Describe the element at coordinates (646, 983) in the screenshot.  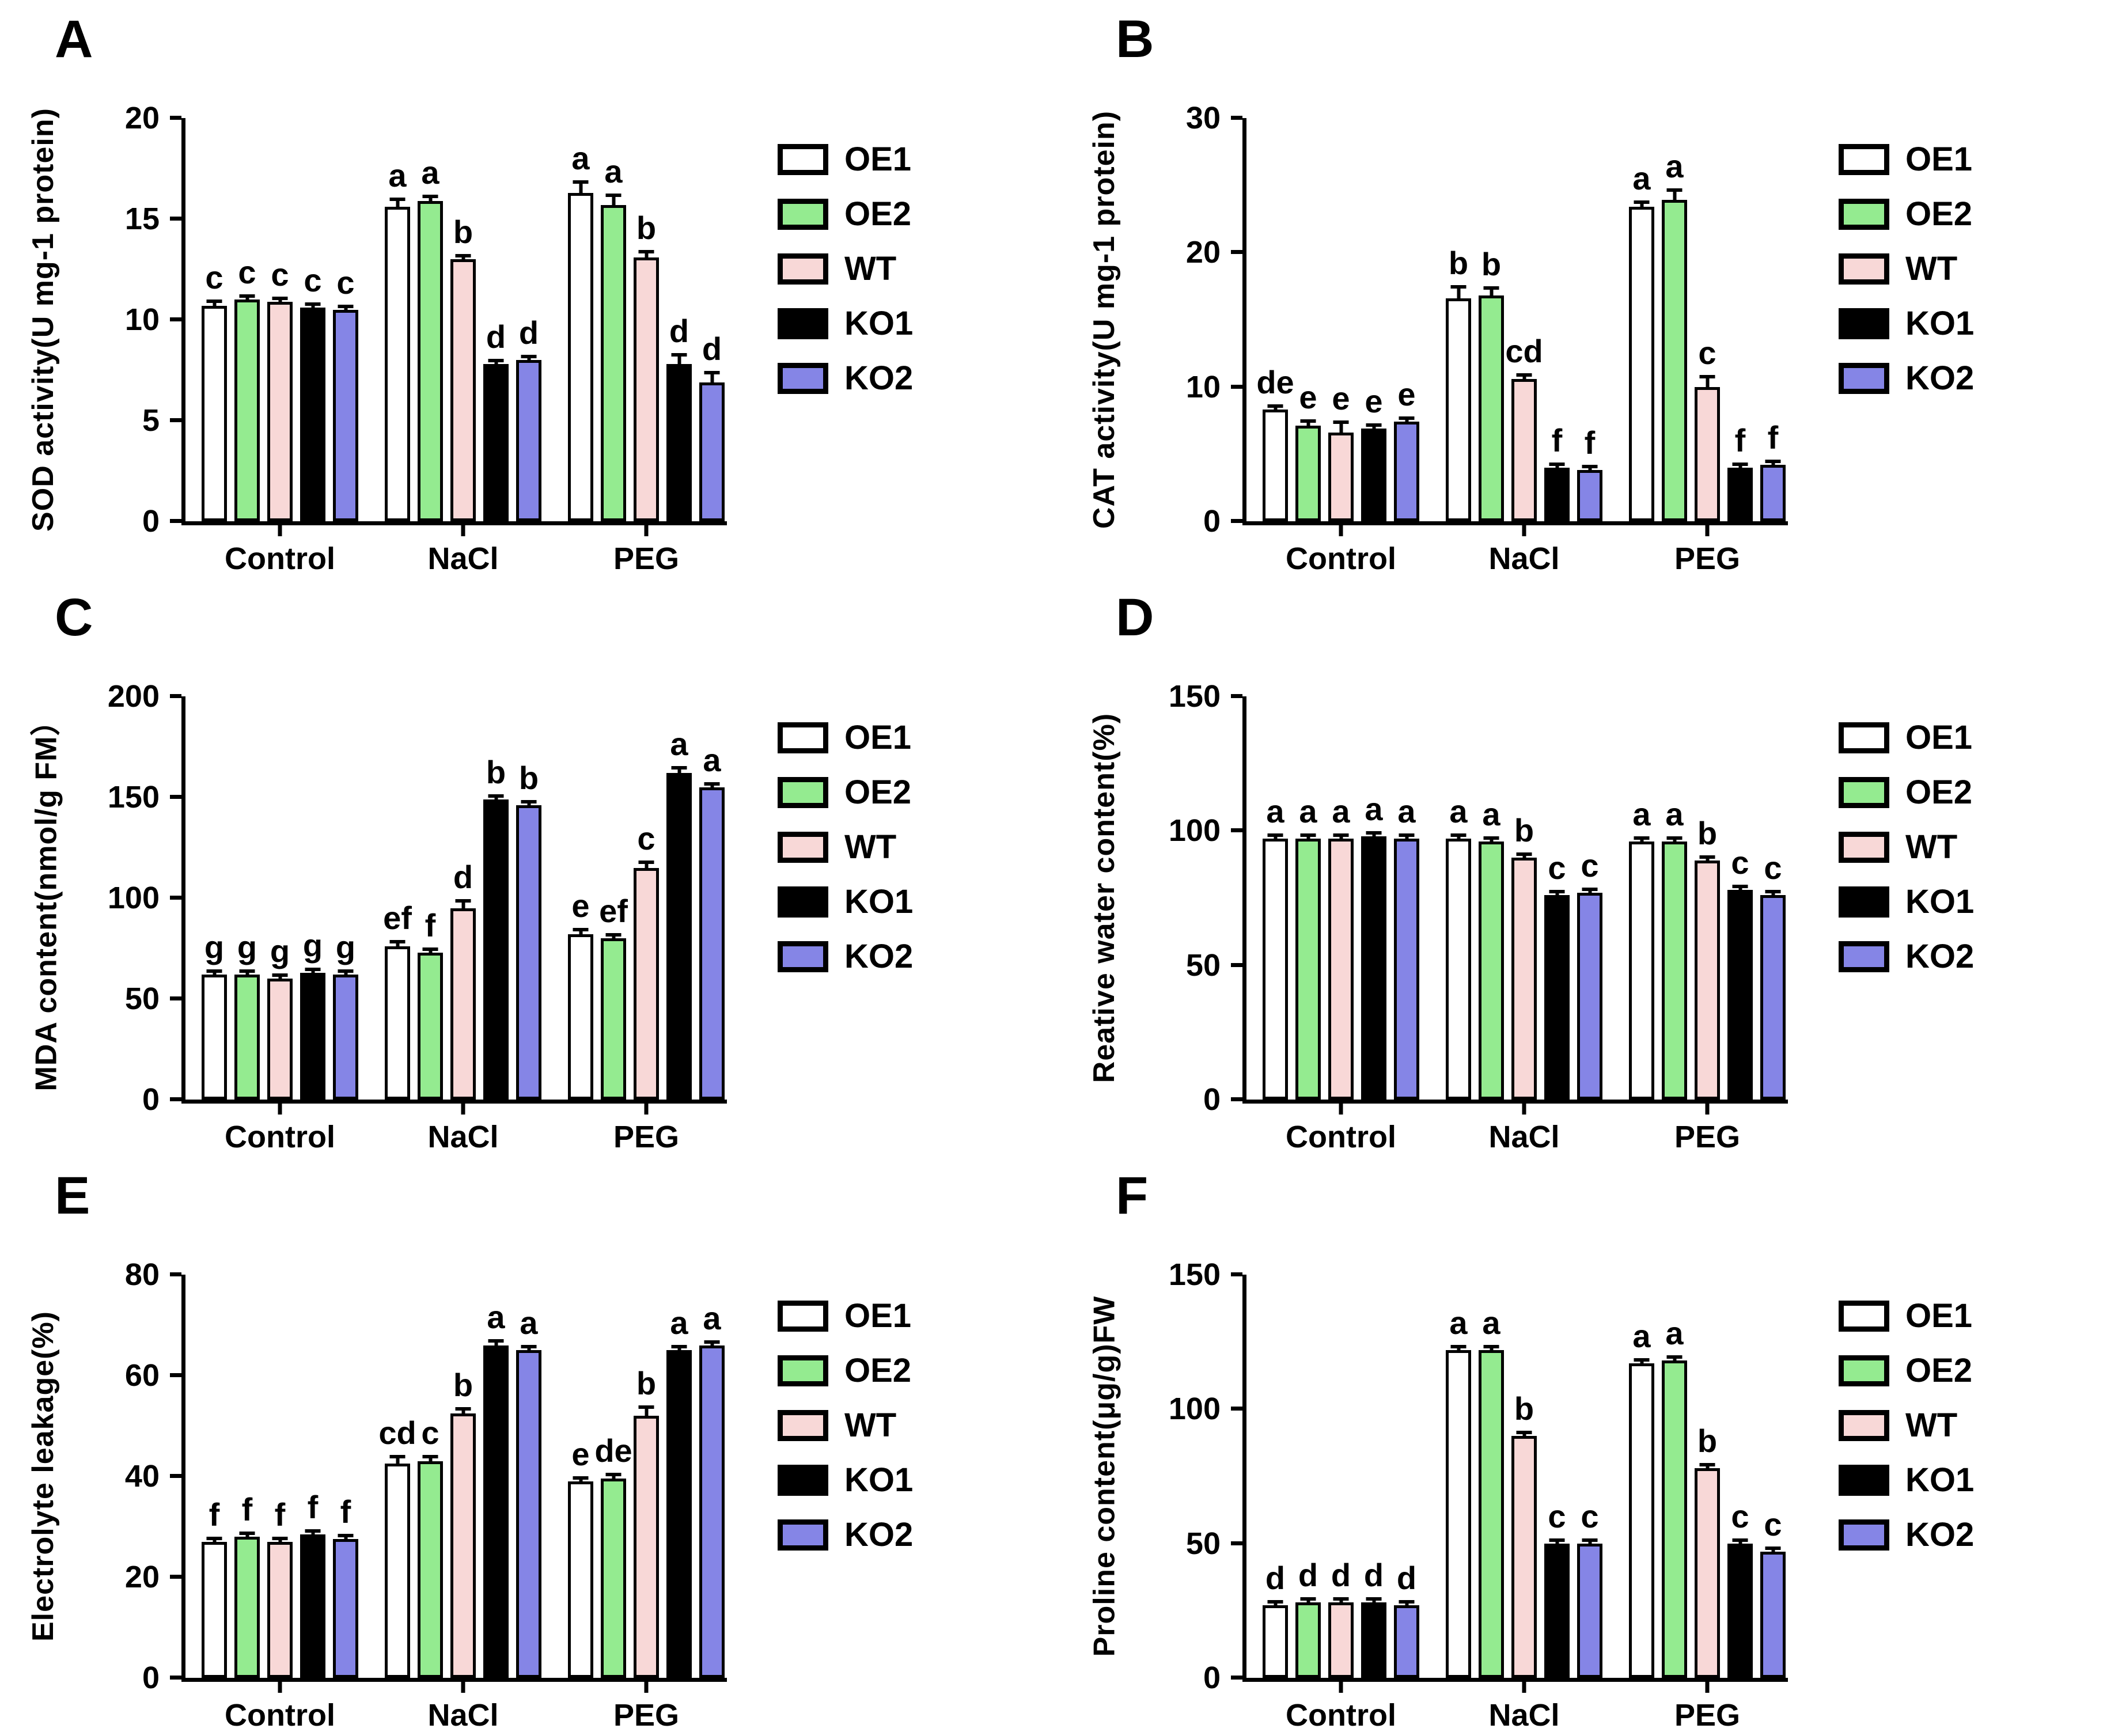
I see `bar-WT-PEG` at that location.